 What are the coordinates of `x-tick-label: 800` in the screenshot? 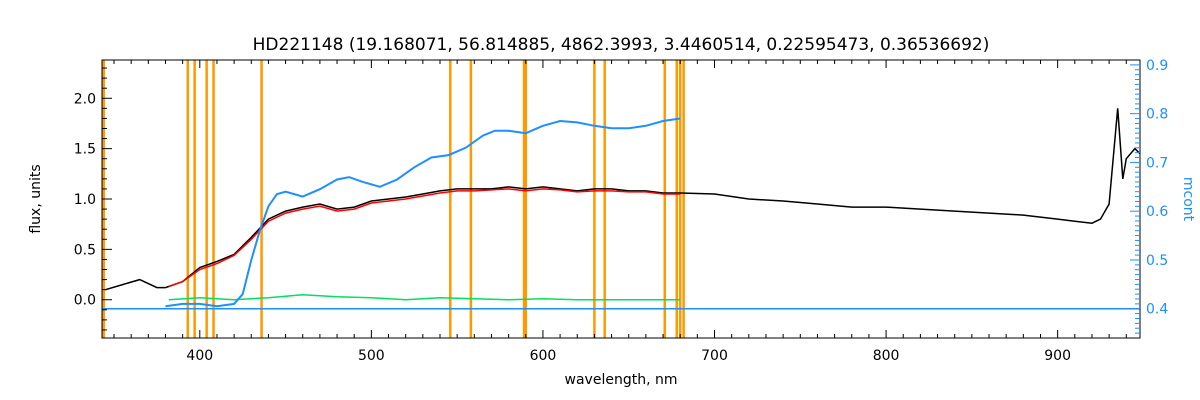 It's located at (886, 356).